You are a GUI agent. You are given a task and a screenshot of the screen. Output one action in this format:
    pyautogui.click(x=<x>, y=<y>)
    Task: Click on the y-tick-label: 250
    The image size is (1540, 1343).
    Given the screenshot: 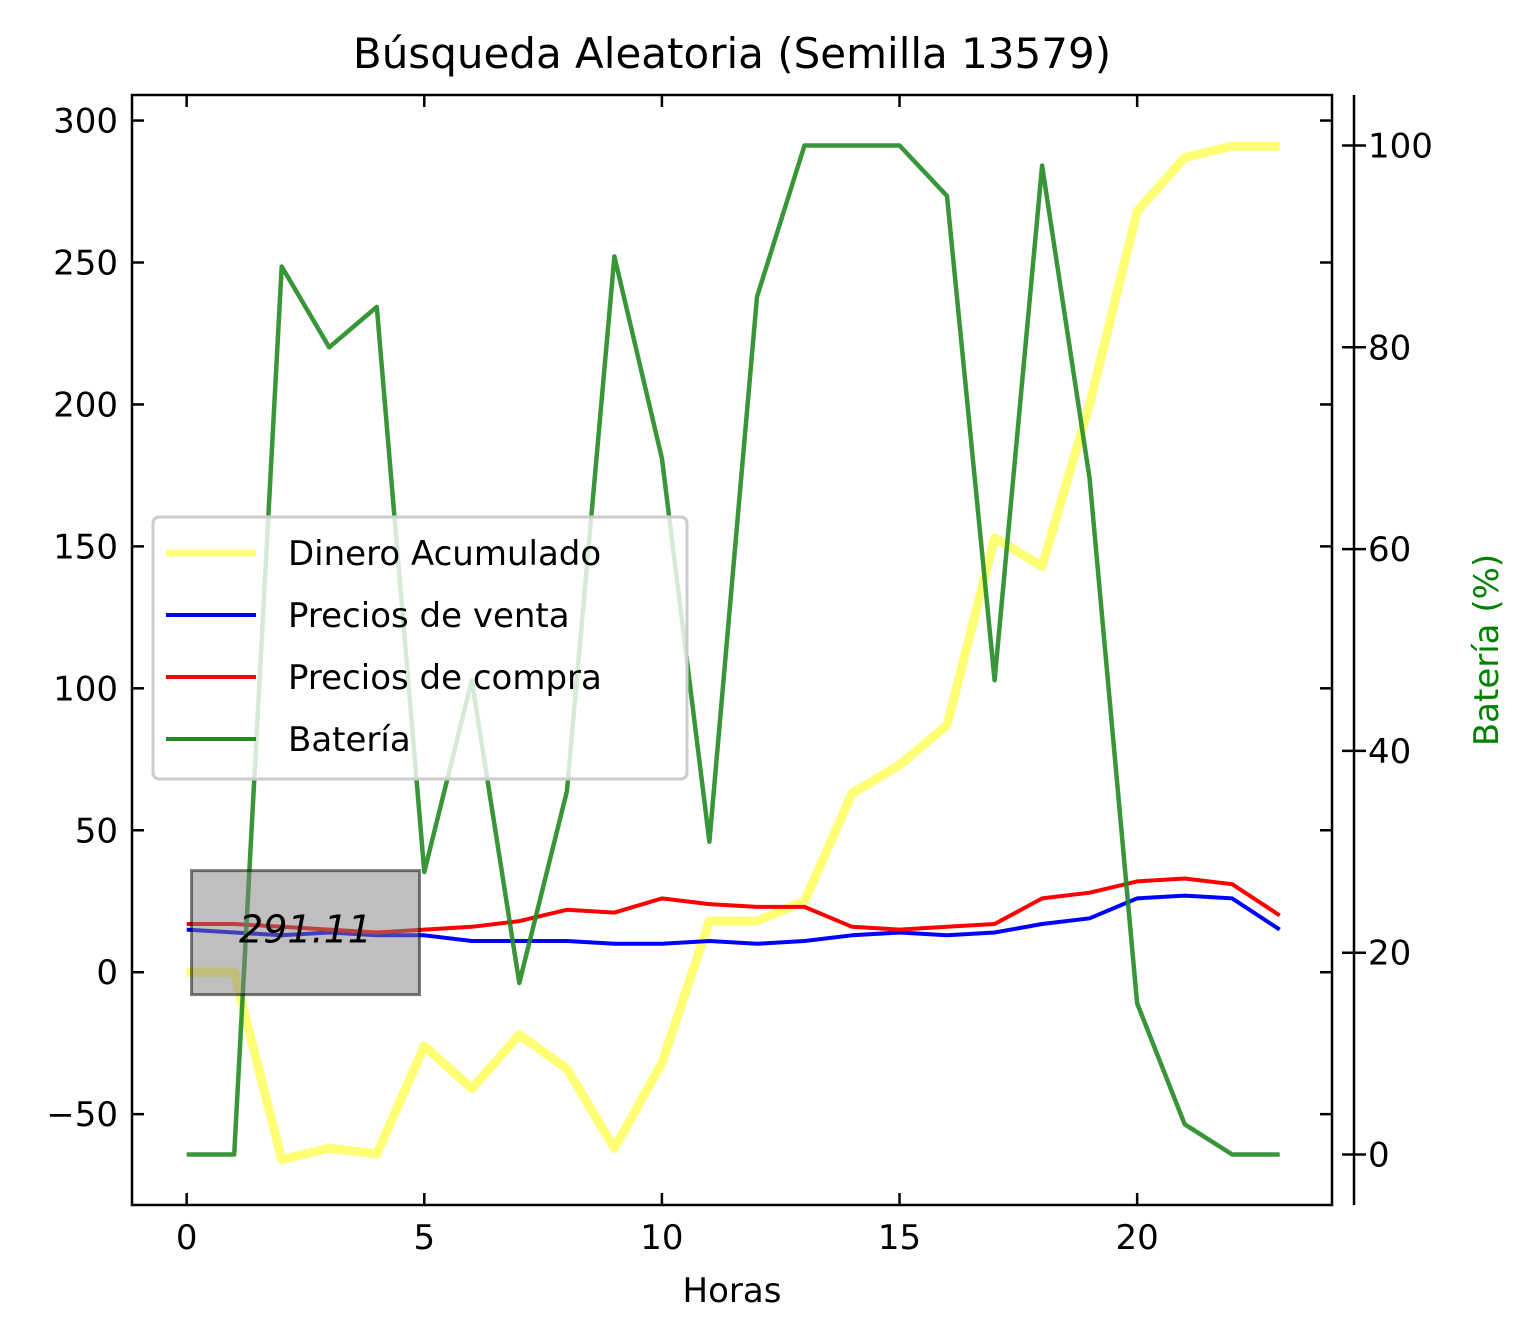 What is the action you would take?
    pyautogui.click(x=85, y=263)
    